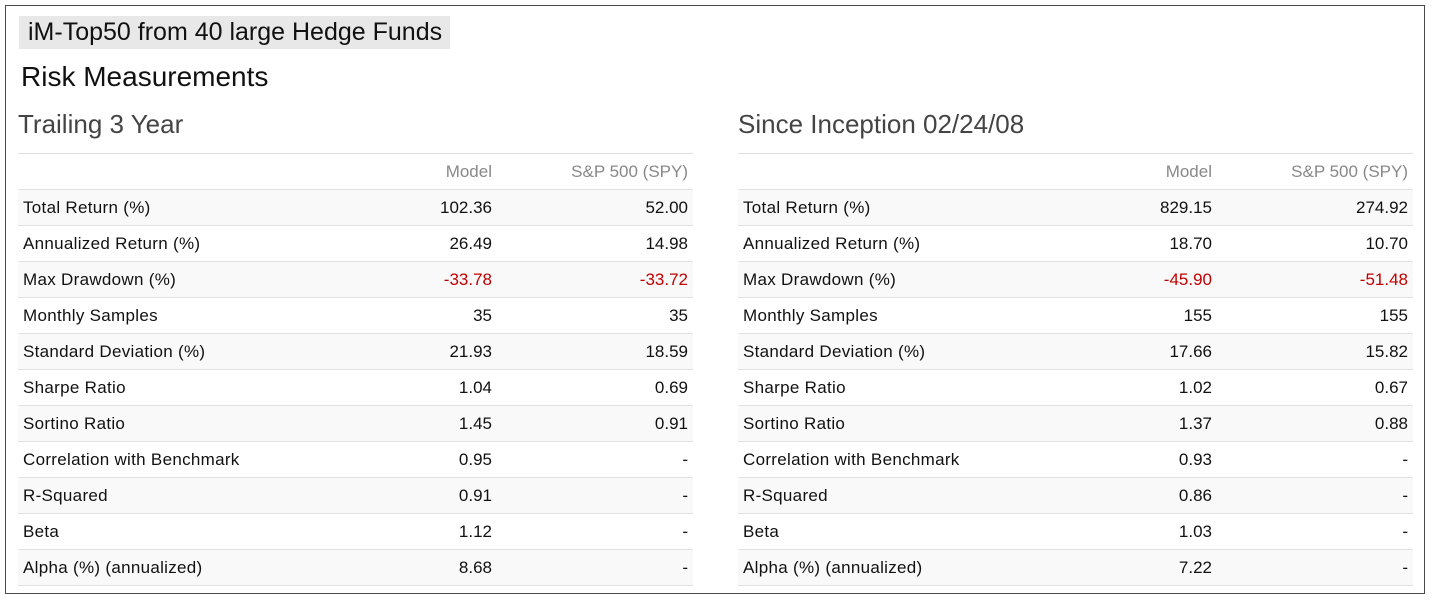 The image size is (1432, 601). Describe the element at coordinates (1120, 531) in the screenshot. I see `row-model-value: 1.03` at that location.